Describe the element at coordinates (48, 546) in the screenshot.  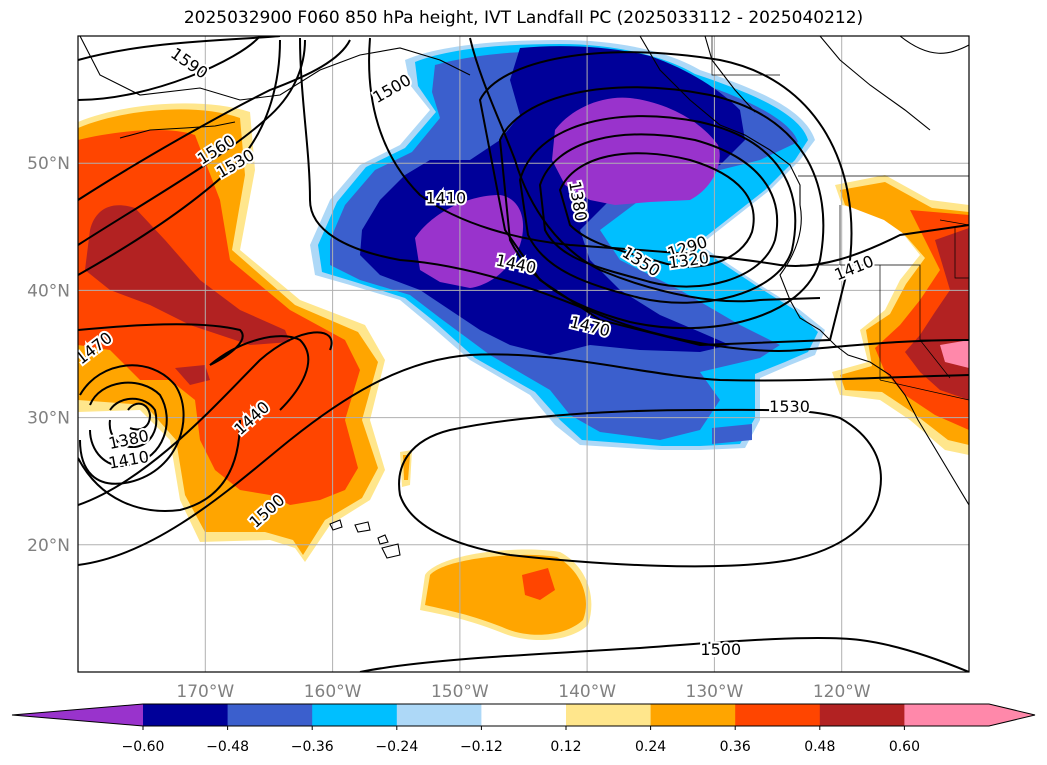
I see `latitude-label: 20°N` at that location.